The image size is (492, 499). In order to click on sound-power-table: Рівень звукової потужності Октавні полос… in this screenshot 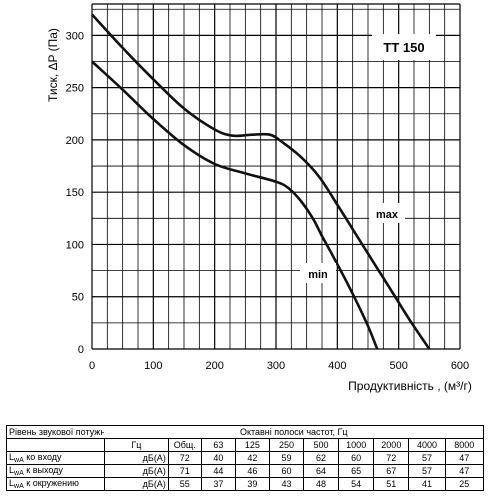, I will do `click(245, 458)`.